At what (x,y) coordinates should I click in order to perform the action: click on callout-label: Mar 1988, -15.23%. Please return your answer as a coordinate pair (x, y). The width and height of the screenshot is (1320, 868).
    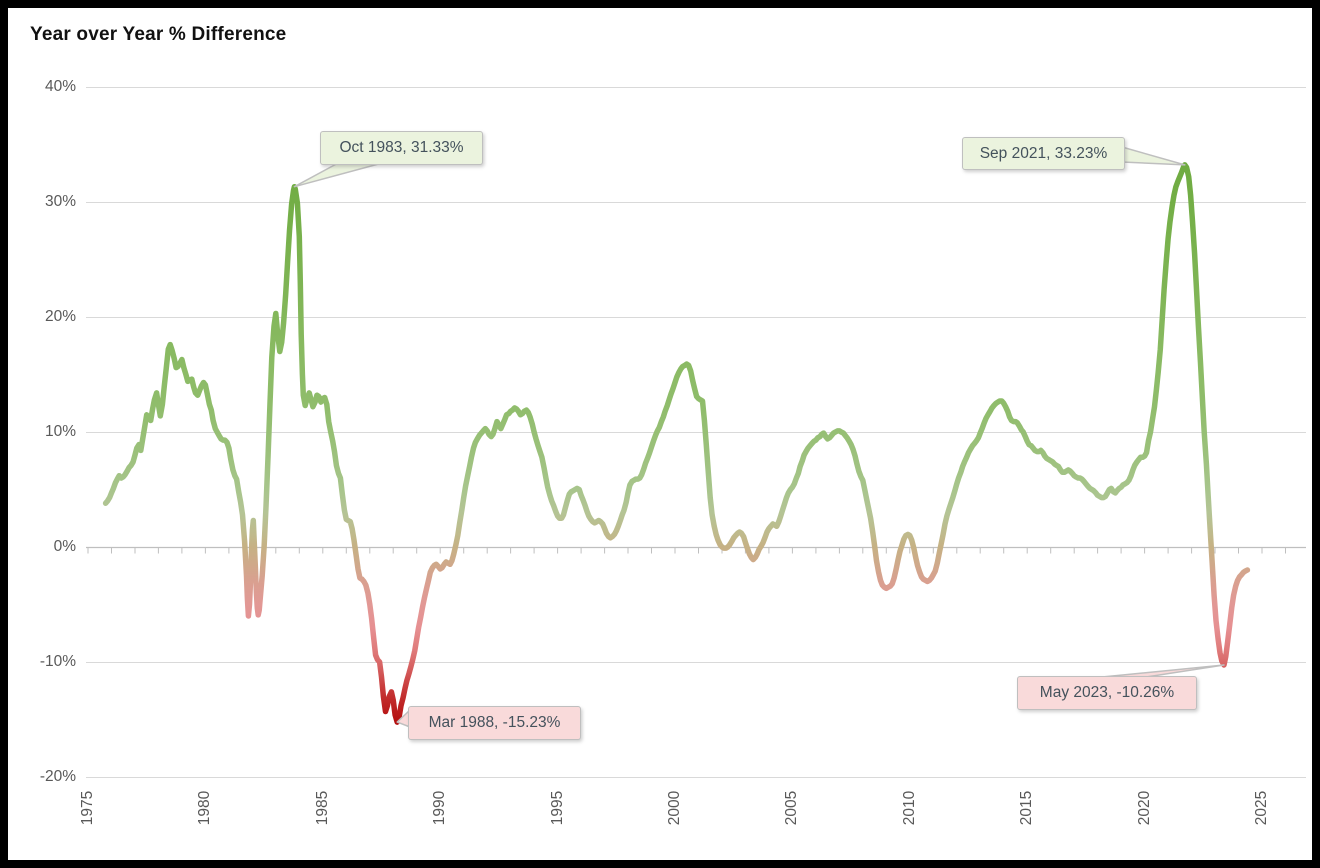
    Looking at the image, I should click on (494, 722).